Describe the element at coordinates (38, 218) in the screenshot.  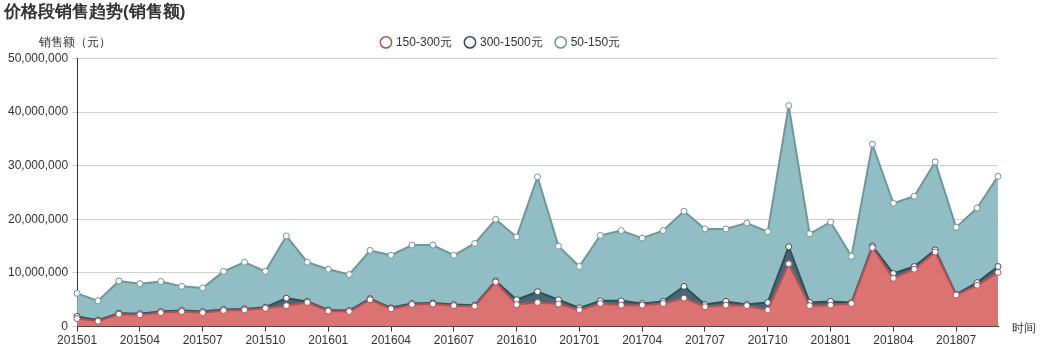
I see `y-tick-label: 20,000,000` at that location.